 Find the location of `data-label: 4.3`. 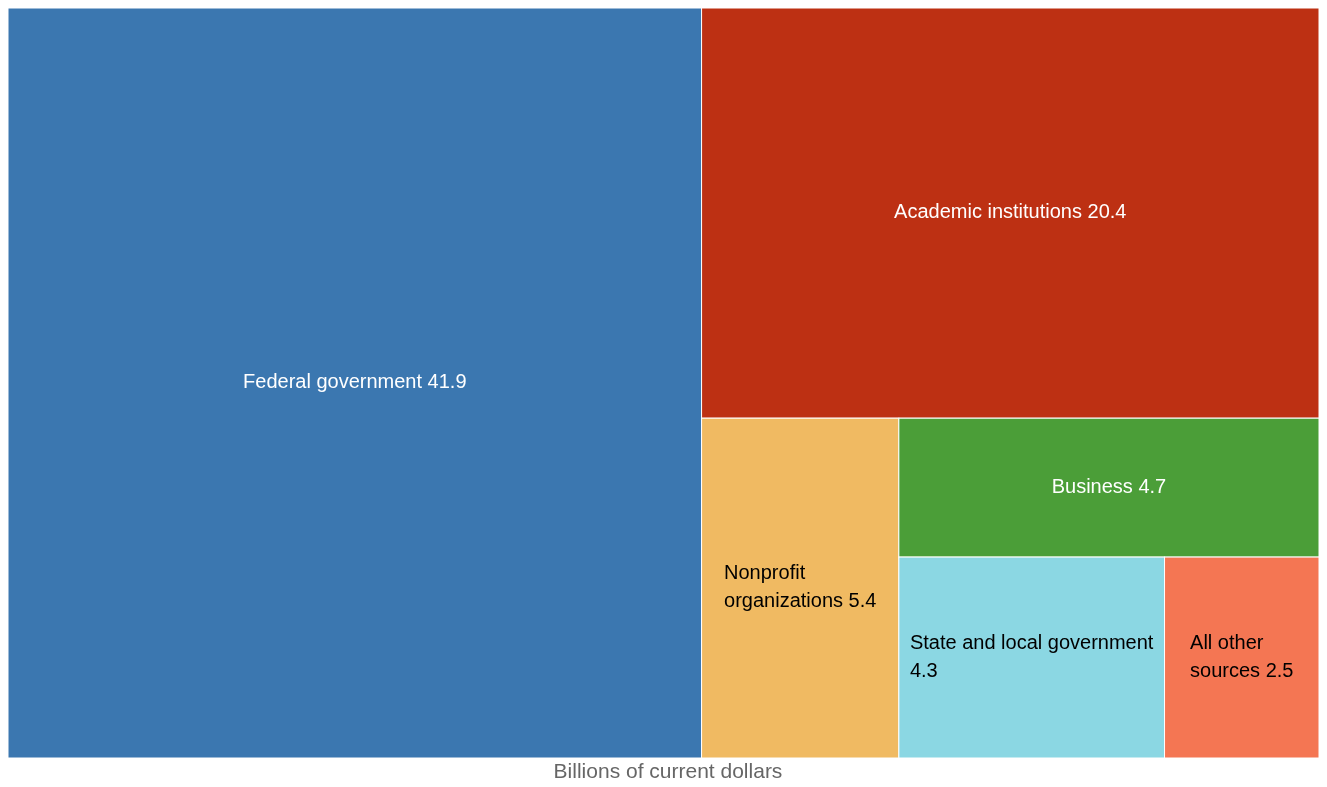

data-label: 4.3 is located at coordinates (923, 669).